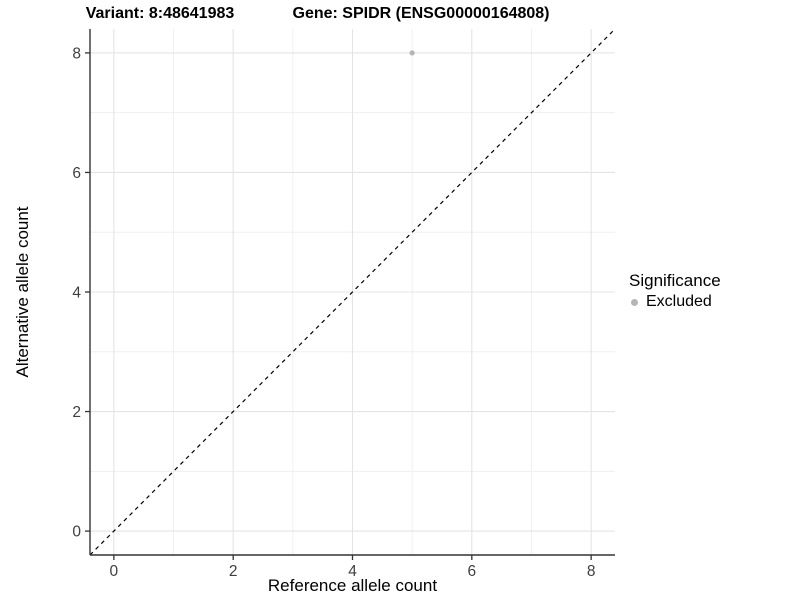  What do you see at coordinates (472, 571) in the screenshot?
I see `x-tick-label: 6` at bounding box center [472, 571].